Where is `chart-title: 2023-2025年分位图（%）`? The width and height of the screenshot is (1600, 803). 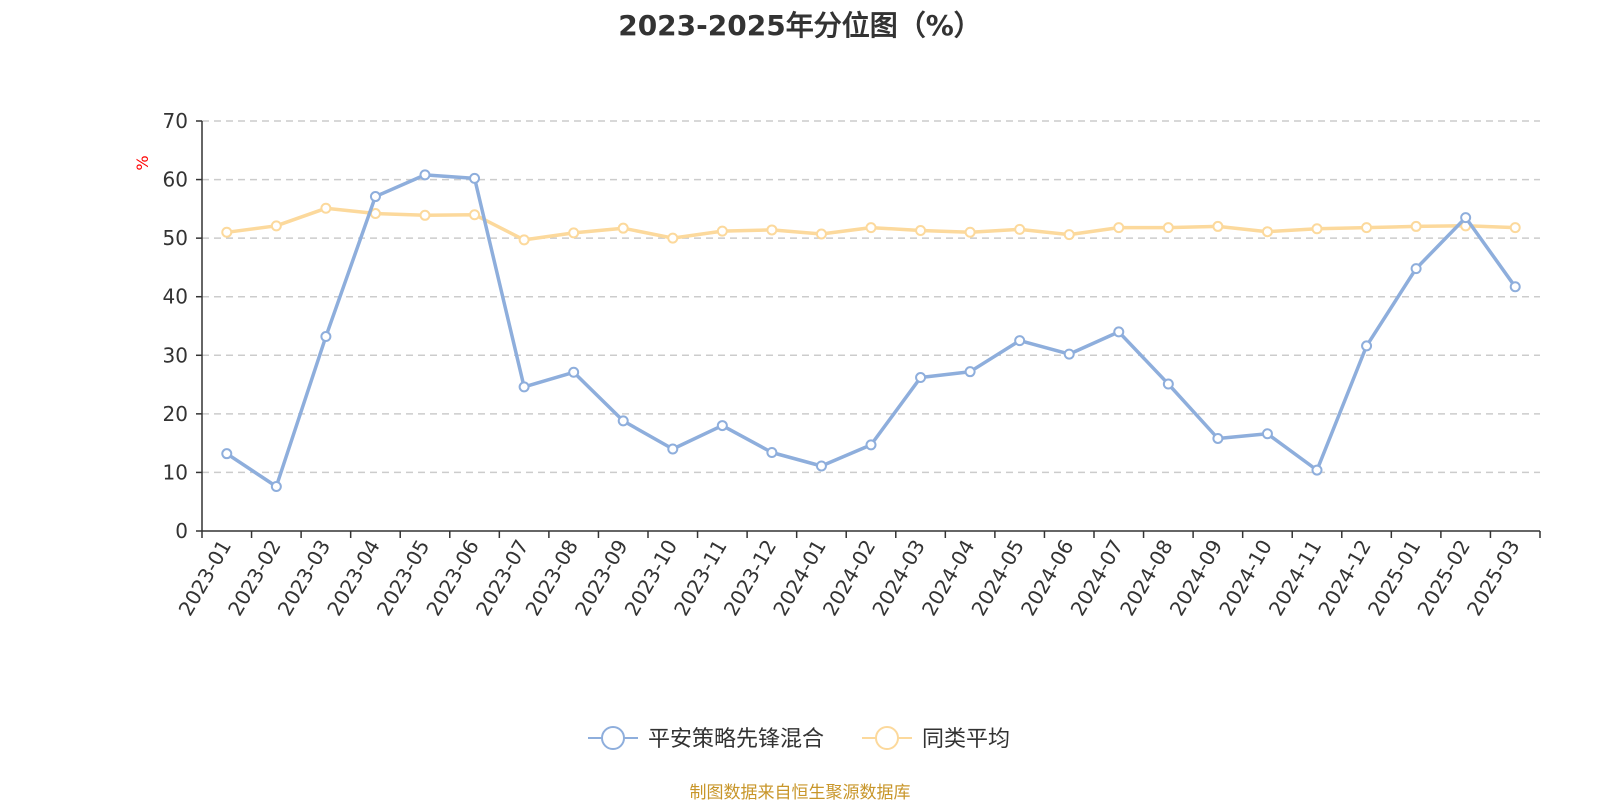
chart-title: 2023-2025年分位图（%） is located at coordinates (800, 25).